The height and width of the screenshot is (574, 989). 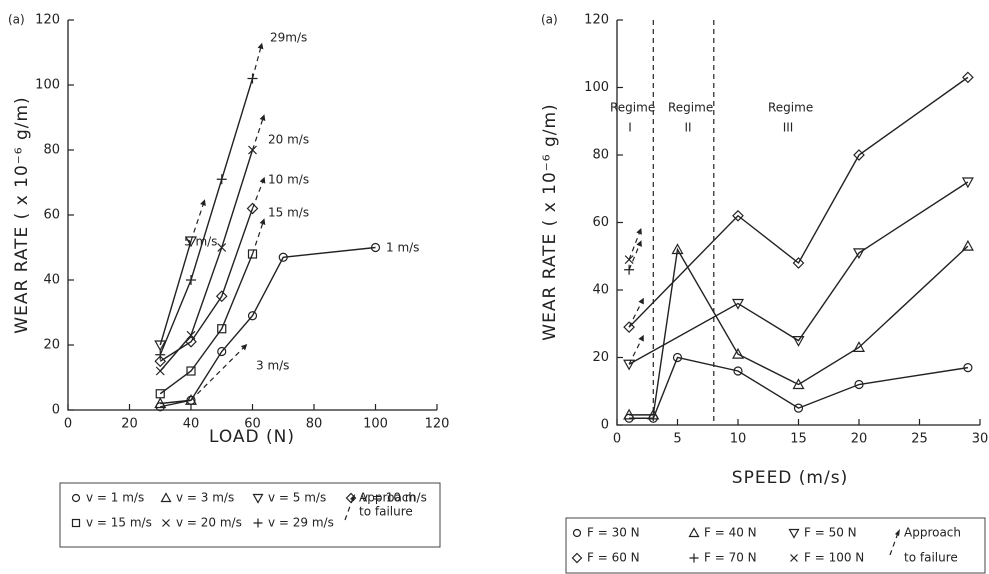 What do you see at coordinates (209, 523) in the screenshot?
I see `legend-label: v = 20 m/s` at bounding box center [209, 523].